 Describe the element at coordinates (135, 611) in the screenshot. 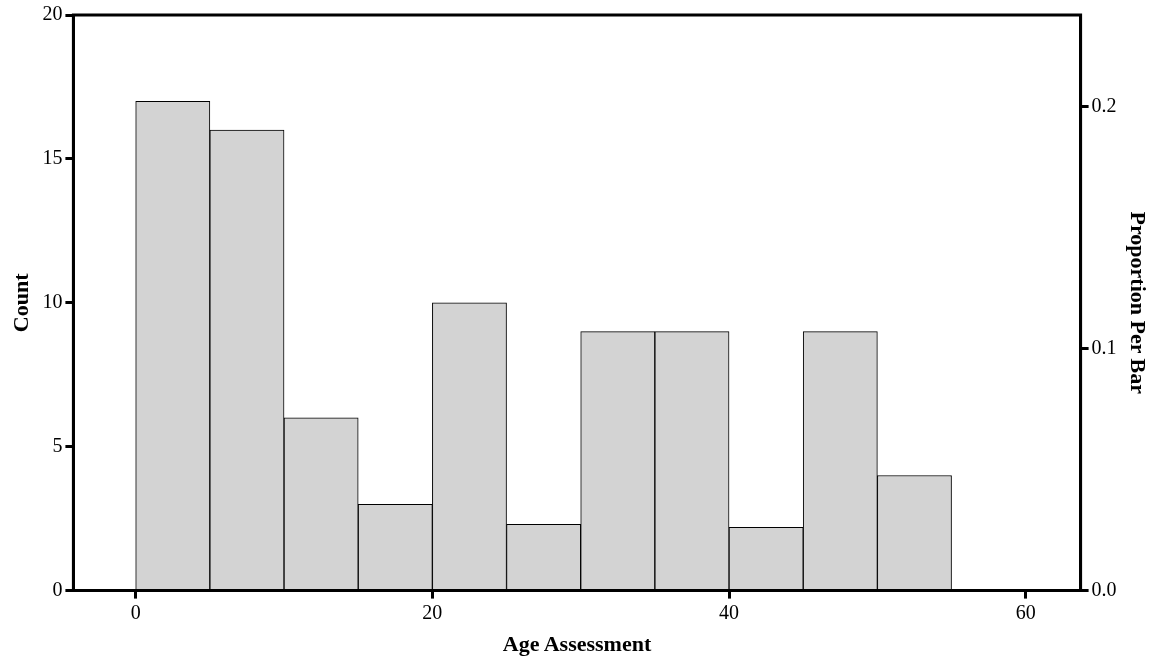

I see `x-tick-label: 0` at that location.